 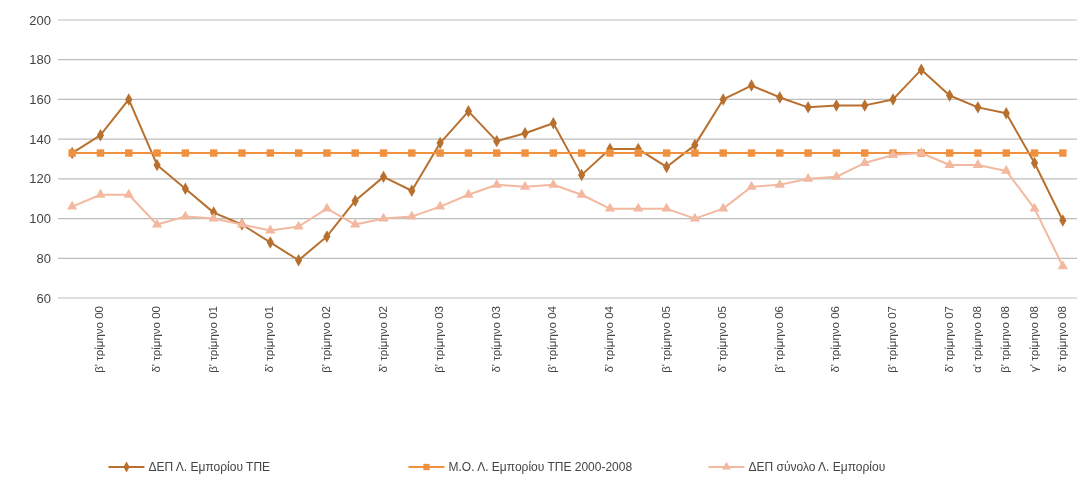 I want to click on y-tick-label: 60, so click(x=43, y=298).